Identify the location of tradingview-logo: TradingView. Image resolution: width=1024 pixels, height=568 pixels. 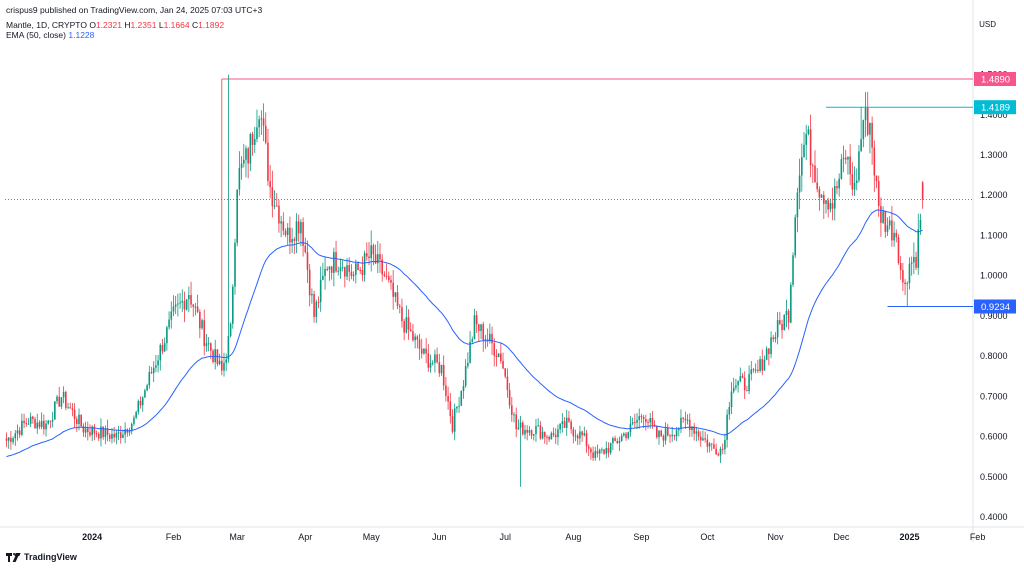
(41, 557).